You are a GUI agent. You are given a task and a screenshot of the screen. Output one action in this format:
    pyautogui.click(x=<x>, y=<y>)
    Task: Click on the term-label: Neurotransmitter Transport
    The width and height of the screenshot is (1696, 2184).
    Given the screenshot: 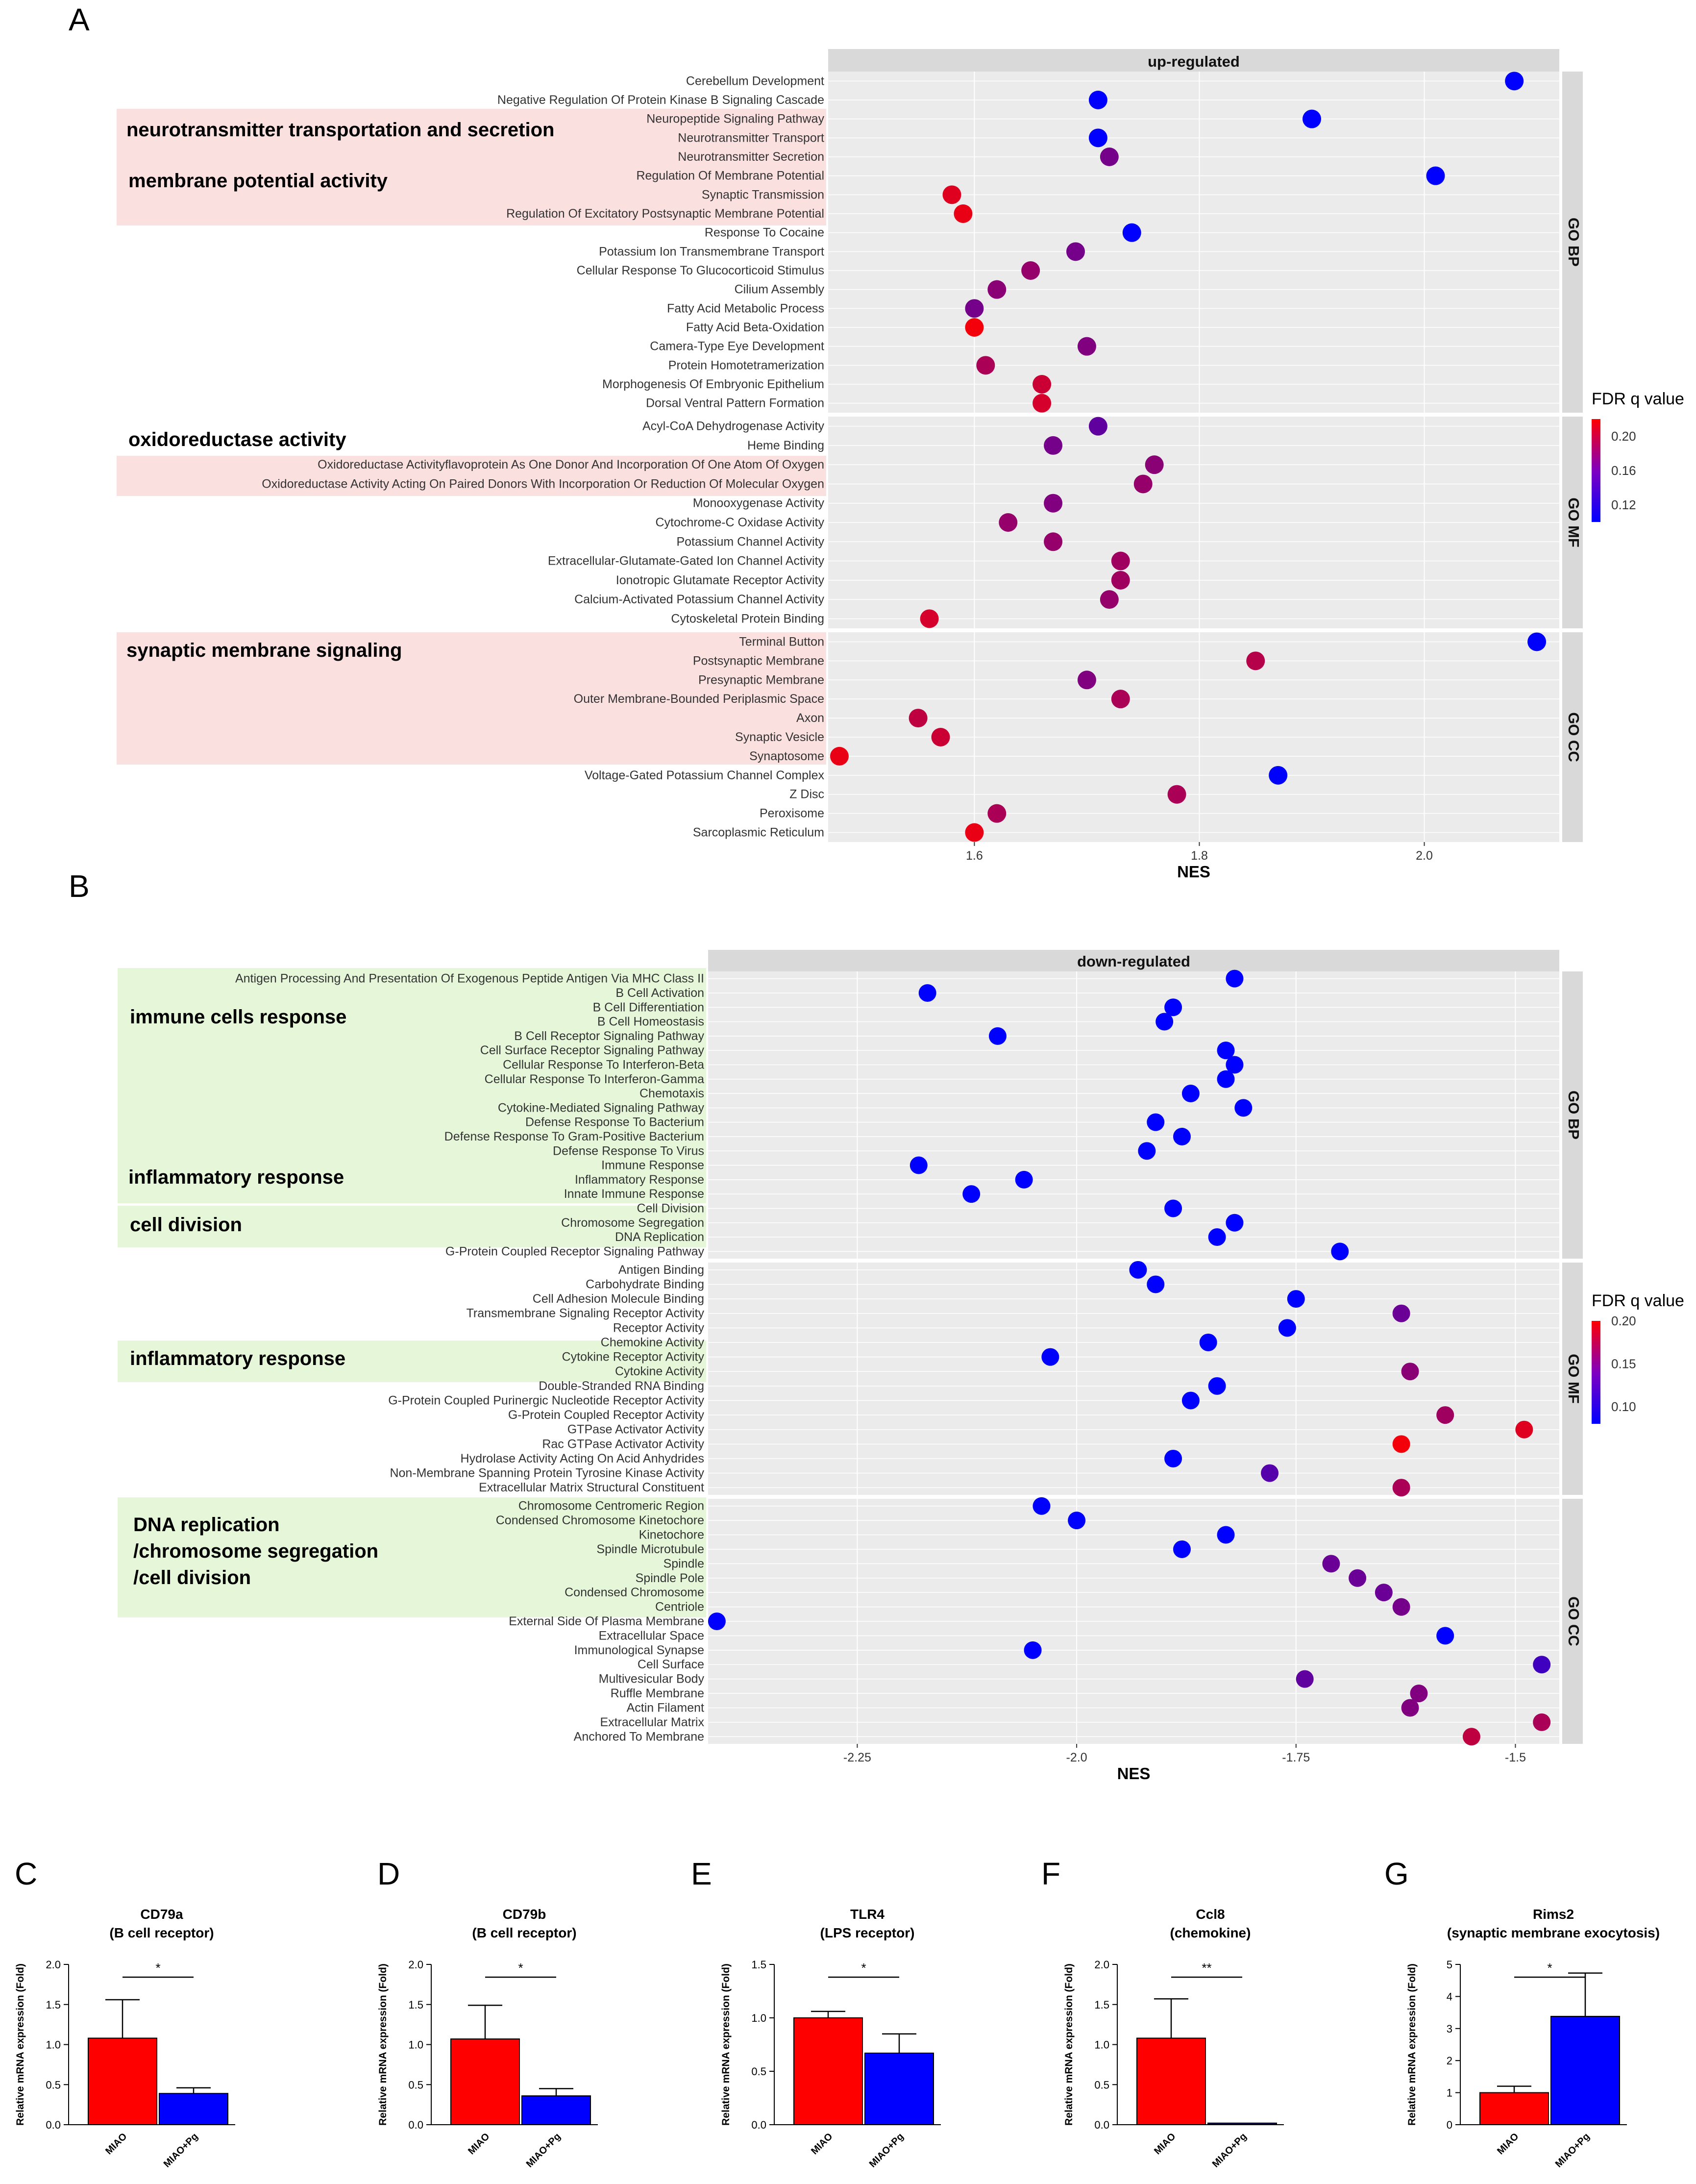 What is the action you would take?
    pyautogui.click(x=751, y=138)
    